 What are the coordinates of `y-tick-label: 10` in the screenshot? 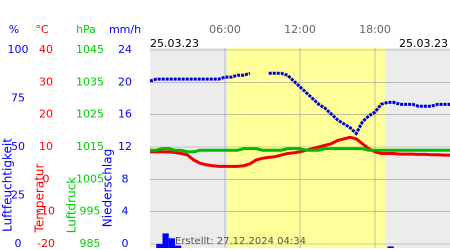 It's located at (46, 146).